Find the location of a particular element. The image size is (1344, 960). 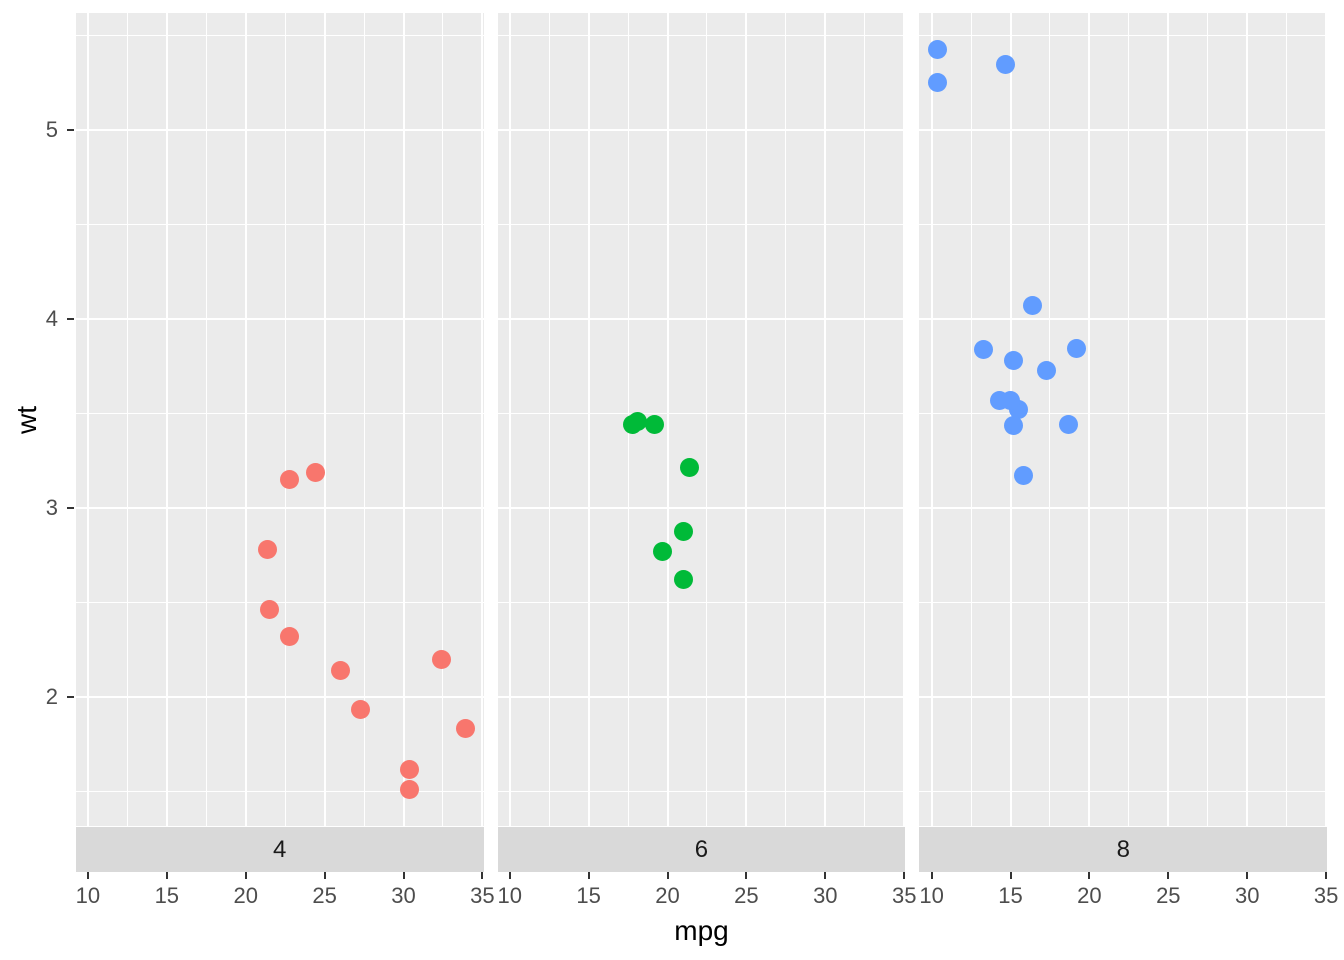

y-tick-label: 2 is located at coordinates (51, 696).